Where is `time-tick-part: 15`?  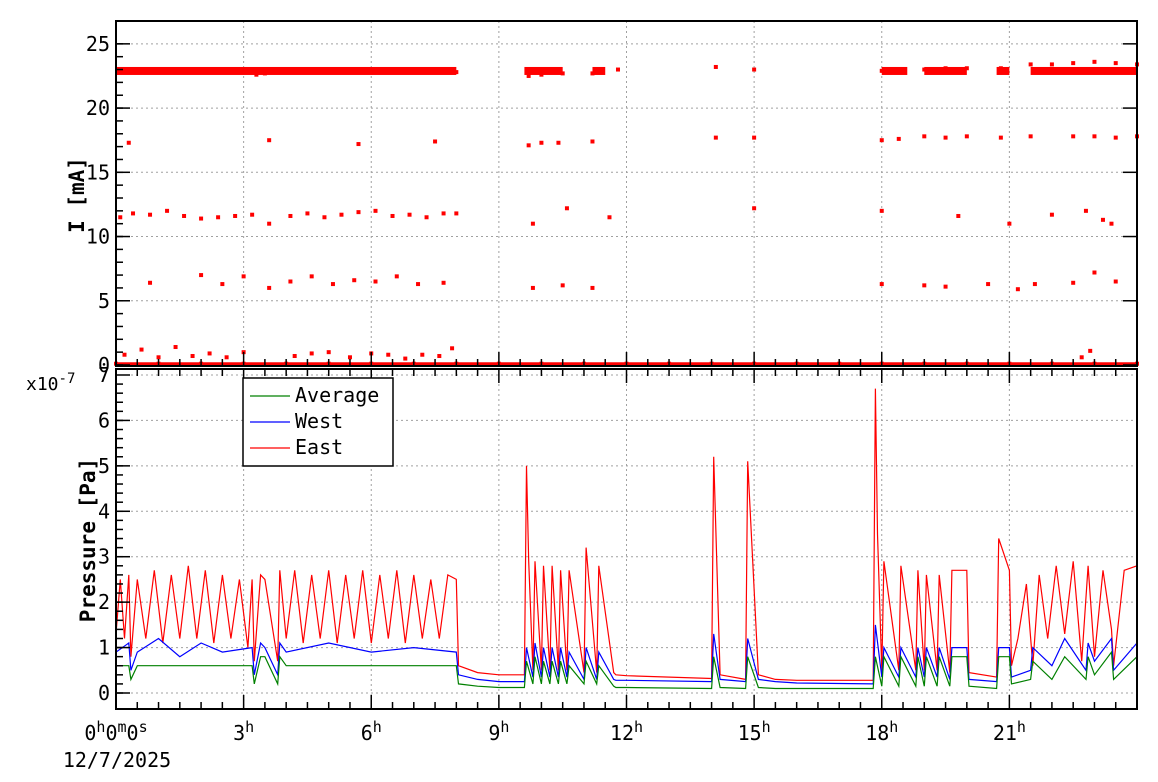 time-tick-part: 15 is located at coordinates (750, 733).